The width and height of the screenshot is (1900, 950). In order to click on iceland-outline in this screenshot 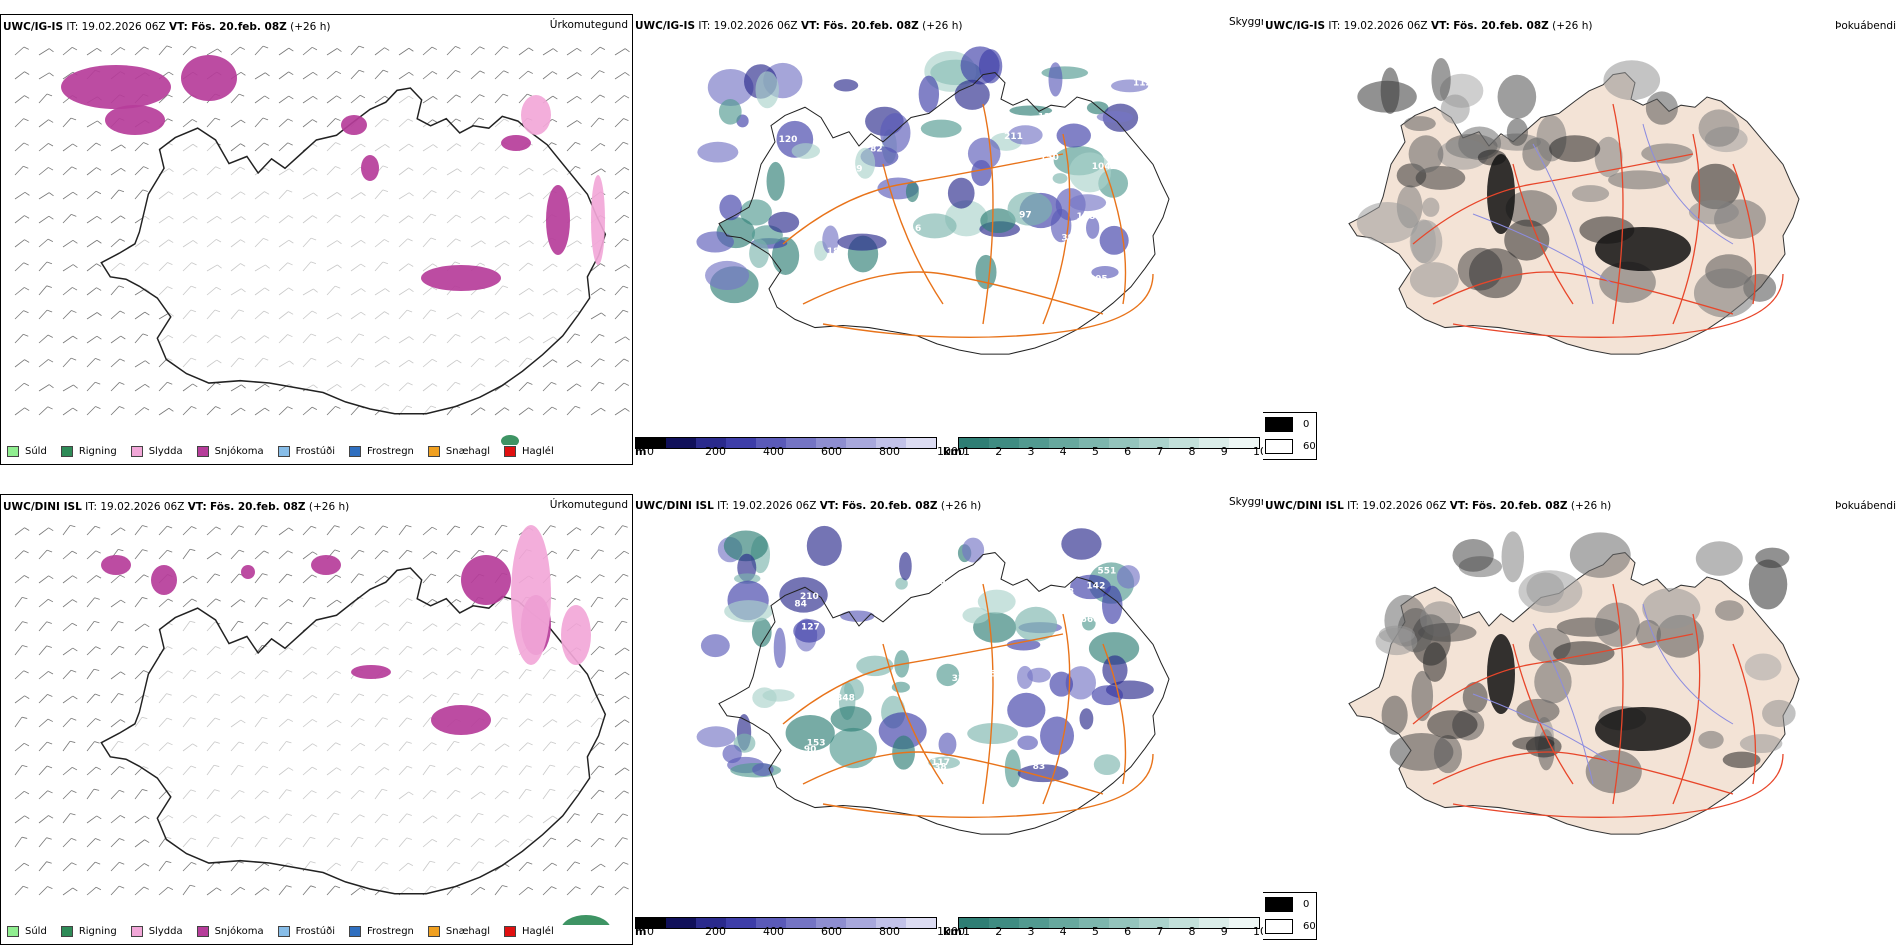, I will do `click(353, 251)`.